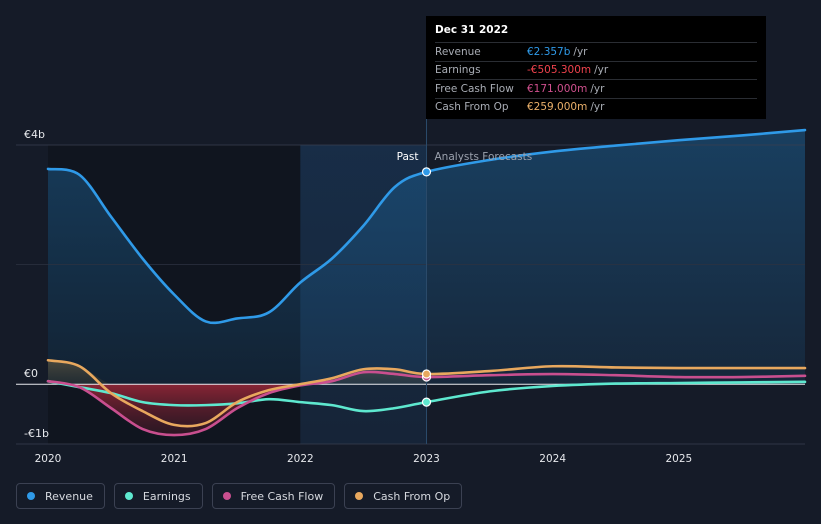 The image size is (821, 524). I want to click on cash-from-op-marker, so click(426, 374).